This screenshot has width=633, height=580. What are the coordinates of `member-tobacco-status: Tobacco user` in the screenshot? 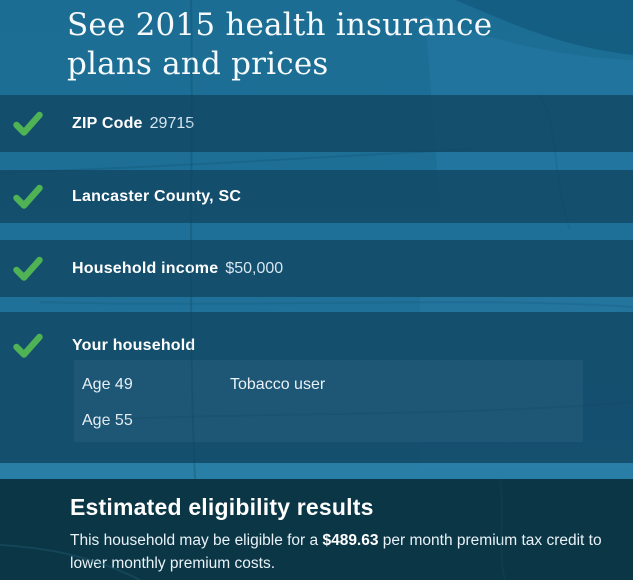 It's located at (278, 384).